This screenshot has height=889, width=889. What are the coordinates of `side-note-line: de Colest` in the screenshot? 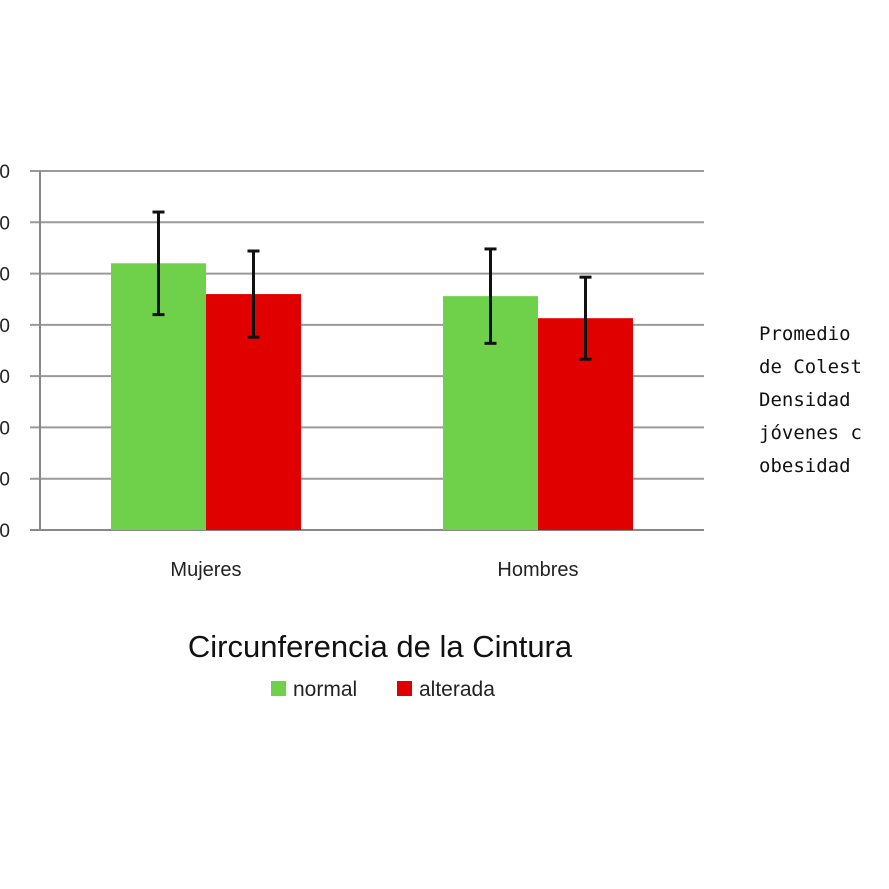 It's located at (810, 367).